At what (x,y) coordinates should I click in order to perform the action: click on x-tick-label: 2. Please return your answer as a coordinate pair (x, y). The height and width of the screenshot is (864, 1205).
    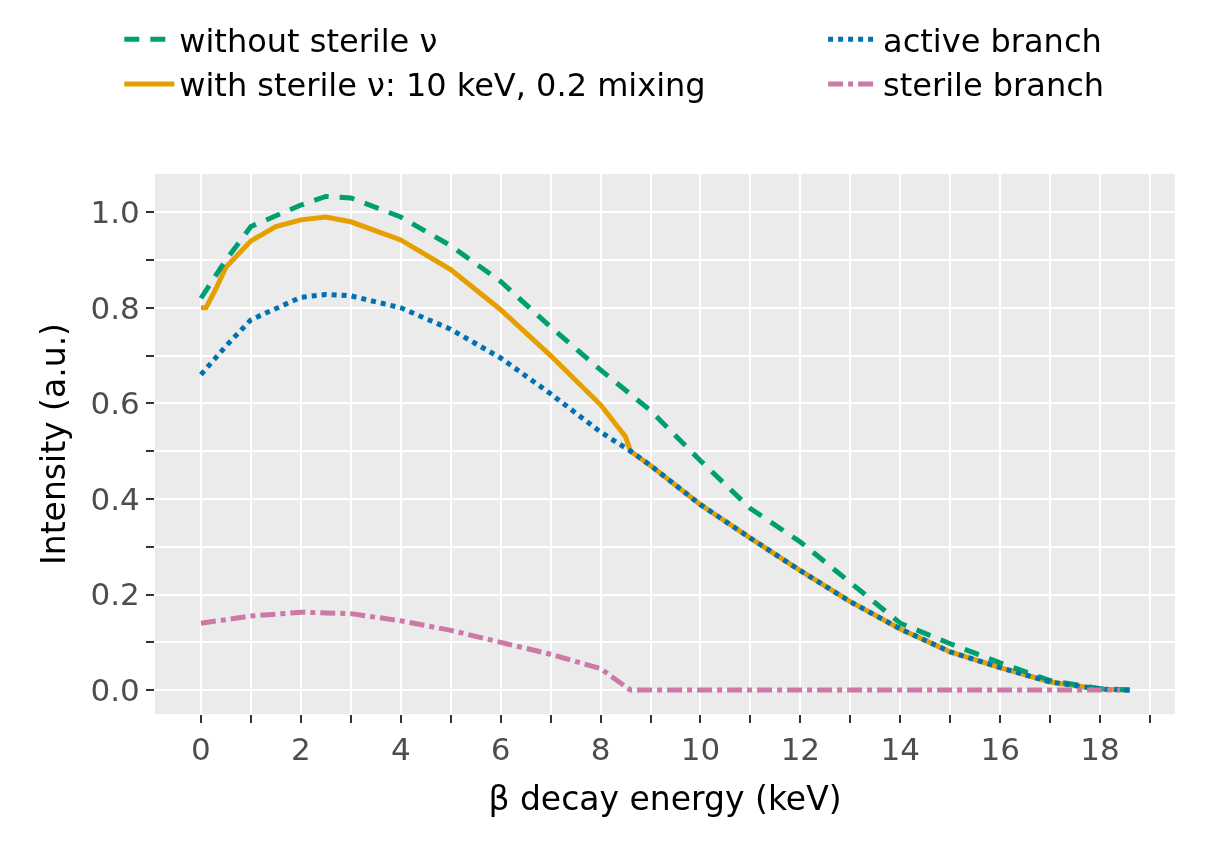
    Looking at the image, I should click on (300, 749).